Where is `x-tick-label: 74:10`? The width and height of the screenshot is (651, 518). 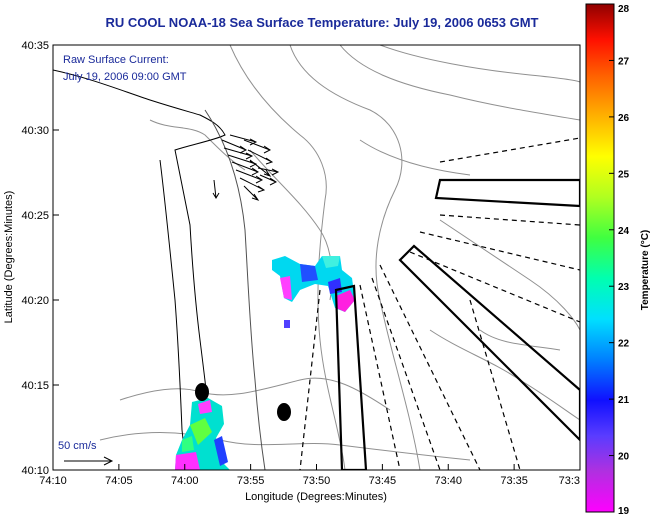 x-tick-label: 74:10 is located at coordinates (53, 481).